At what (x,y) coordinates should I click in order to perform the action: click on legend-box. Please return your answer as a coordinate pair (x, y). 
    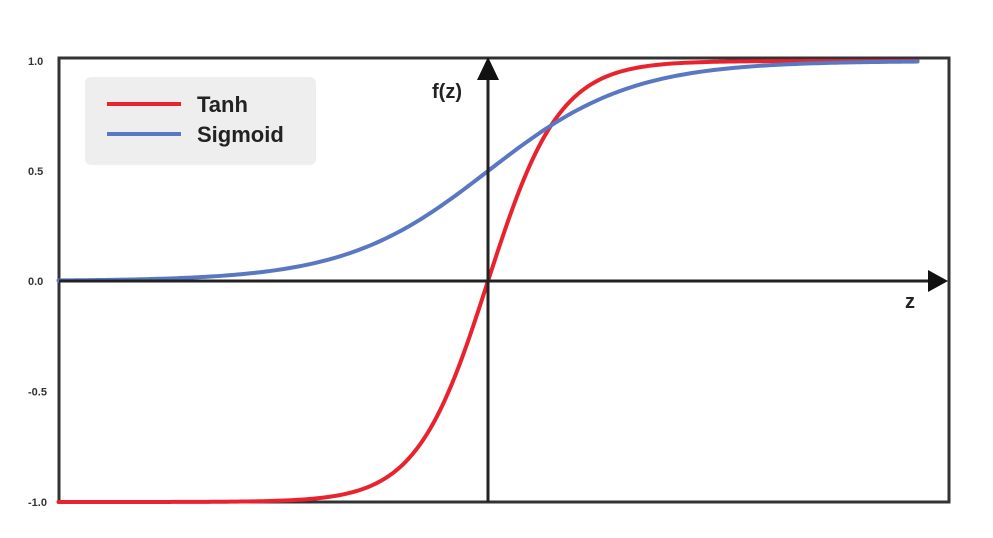
    Looking at the image, I should click on (200, 121).